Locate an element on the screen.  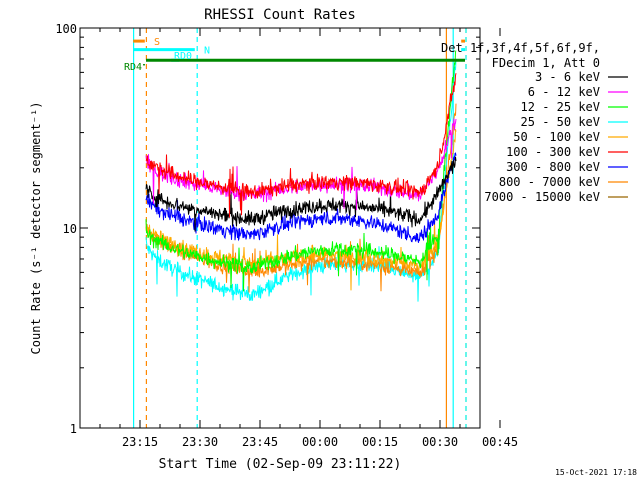
y-tick-label: 10 is located at coordinates (70, 229).